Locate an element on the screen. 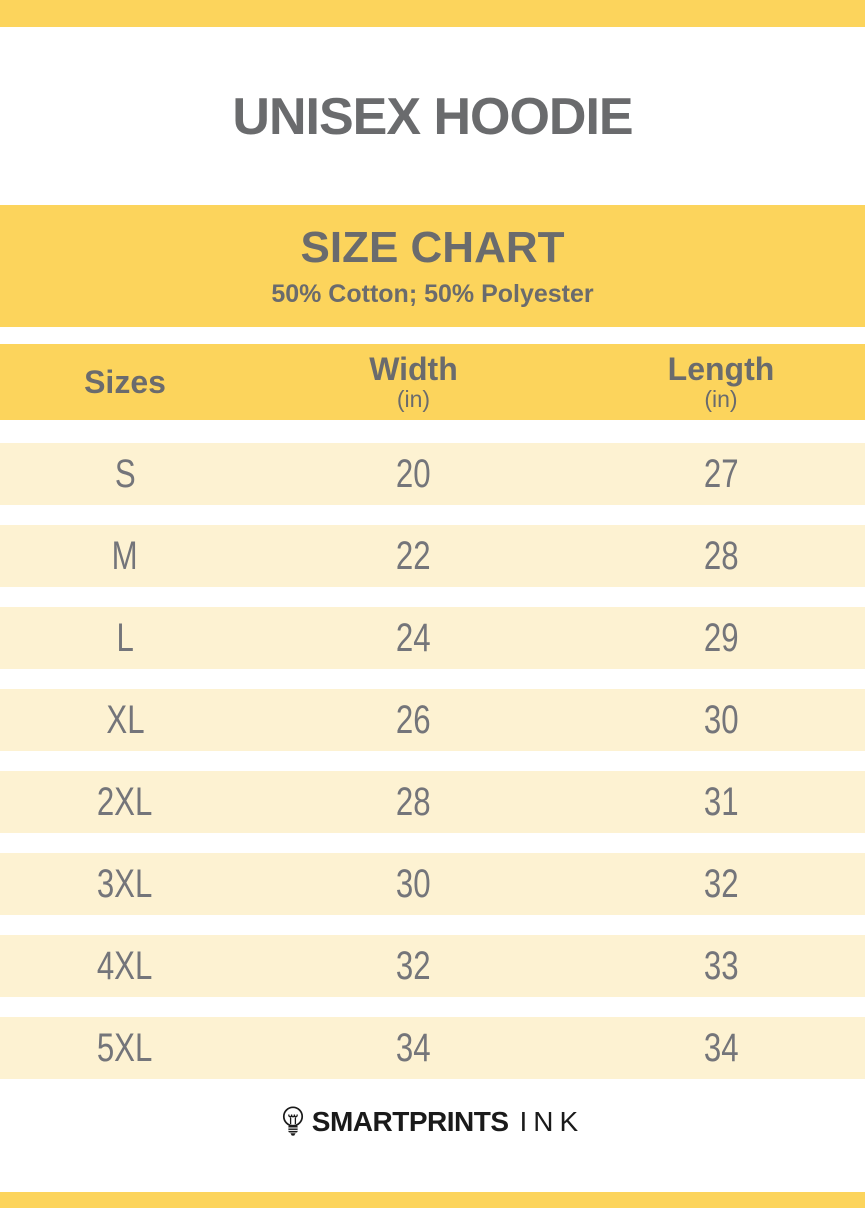  width-cell: 30 is located at coordinates (413, 884).